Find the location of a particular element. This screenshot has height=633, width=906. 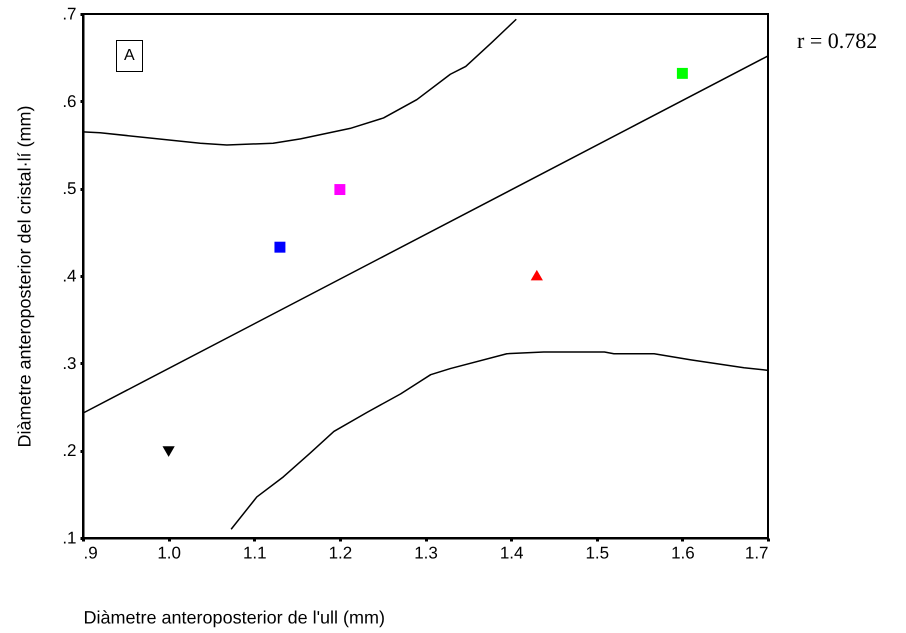

x-tick-label: 1.6 is located at coordinates (683, 553).